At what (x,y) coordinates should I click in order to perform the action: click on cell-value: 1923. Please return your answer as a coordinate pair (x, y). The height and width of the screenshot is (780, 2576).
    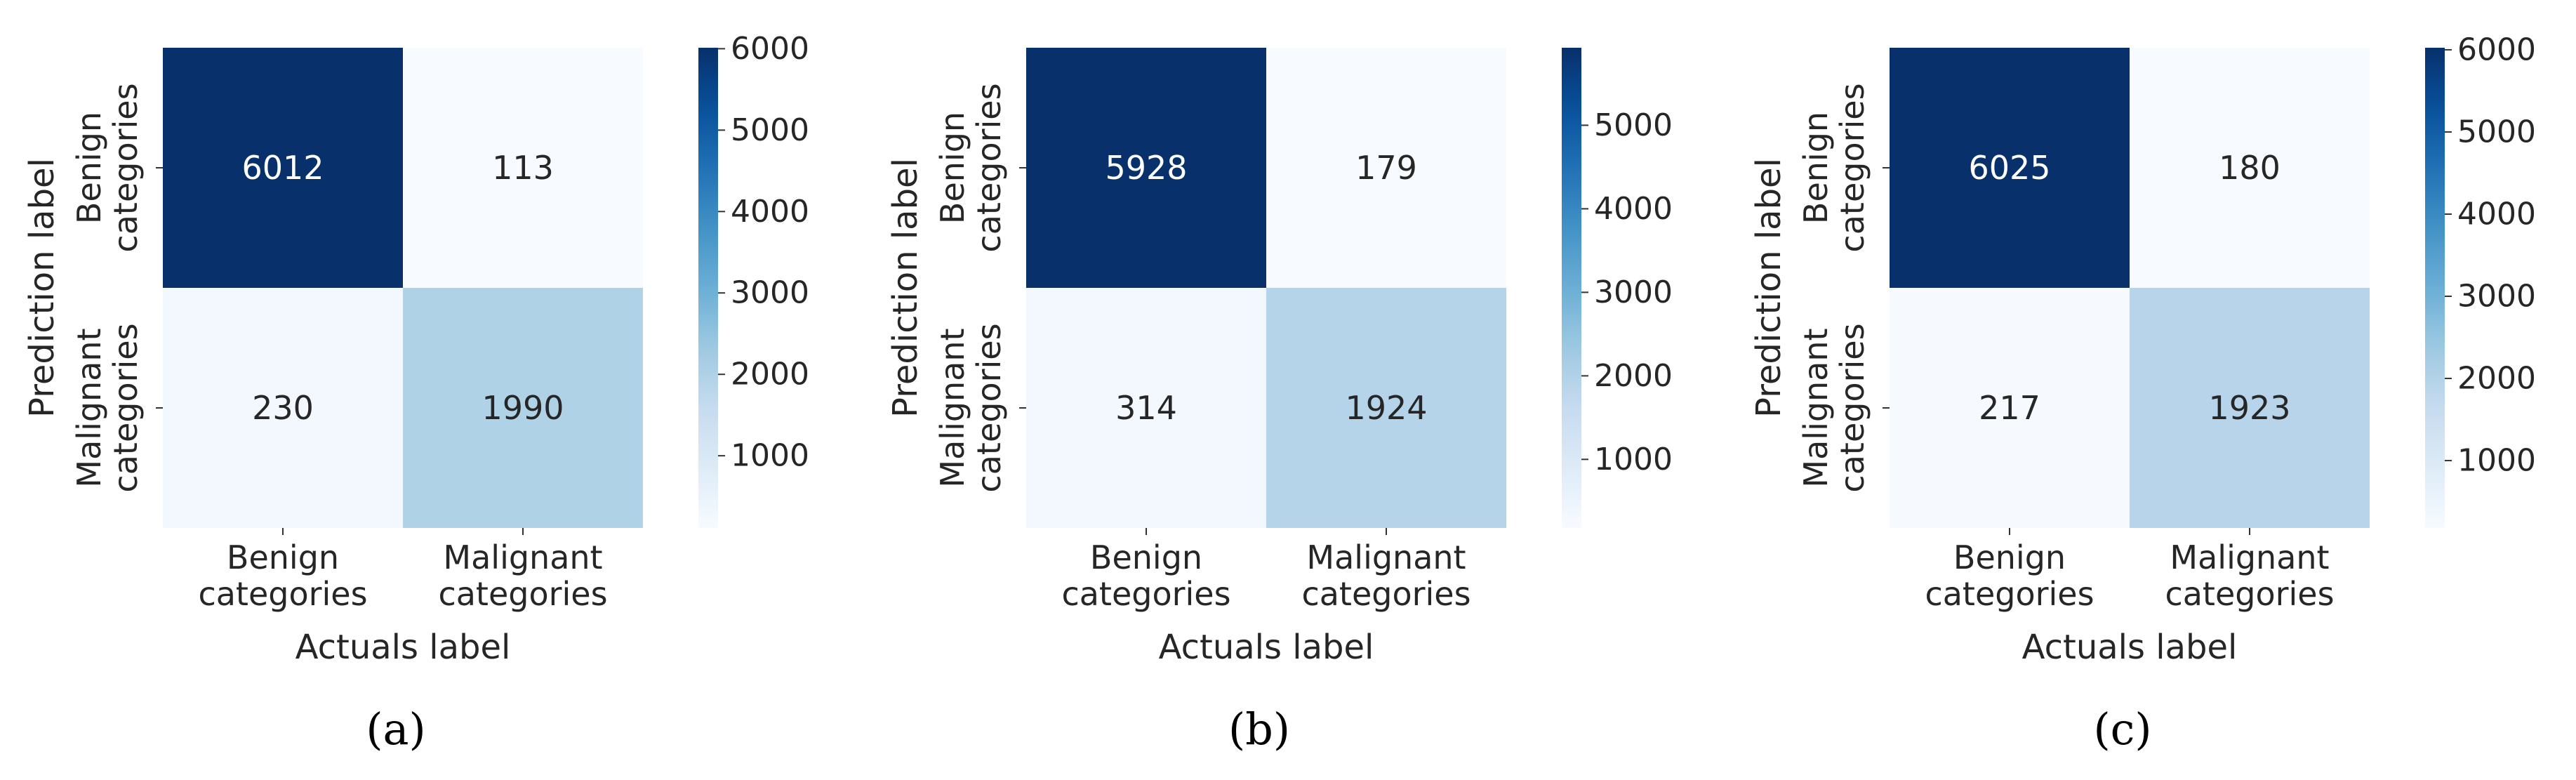
    Looking at the image, I should click on (2249, 408).